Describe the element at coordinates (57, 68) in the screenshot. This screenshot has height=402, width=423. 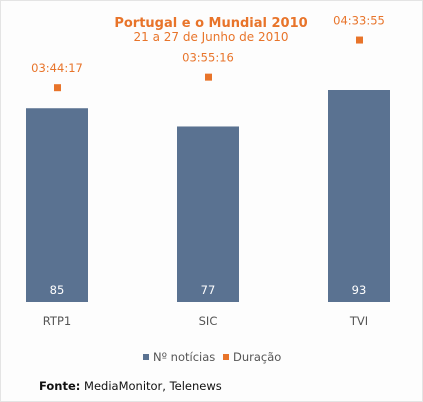
I see `duration-label-rtp1: 03:44:17` at that location.